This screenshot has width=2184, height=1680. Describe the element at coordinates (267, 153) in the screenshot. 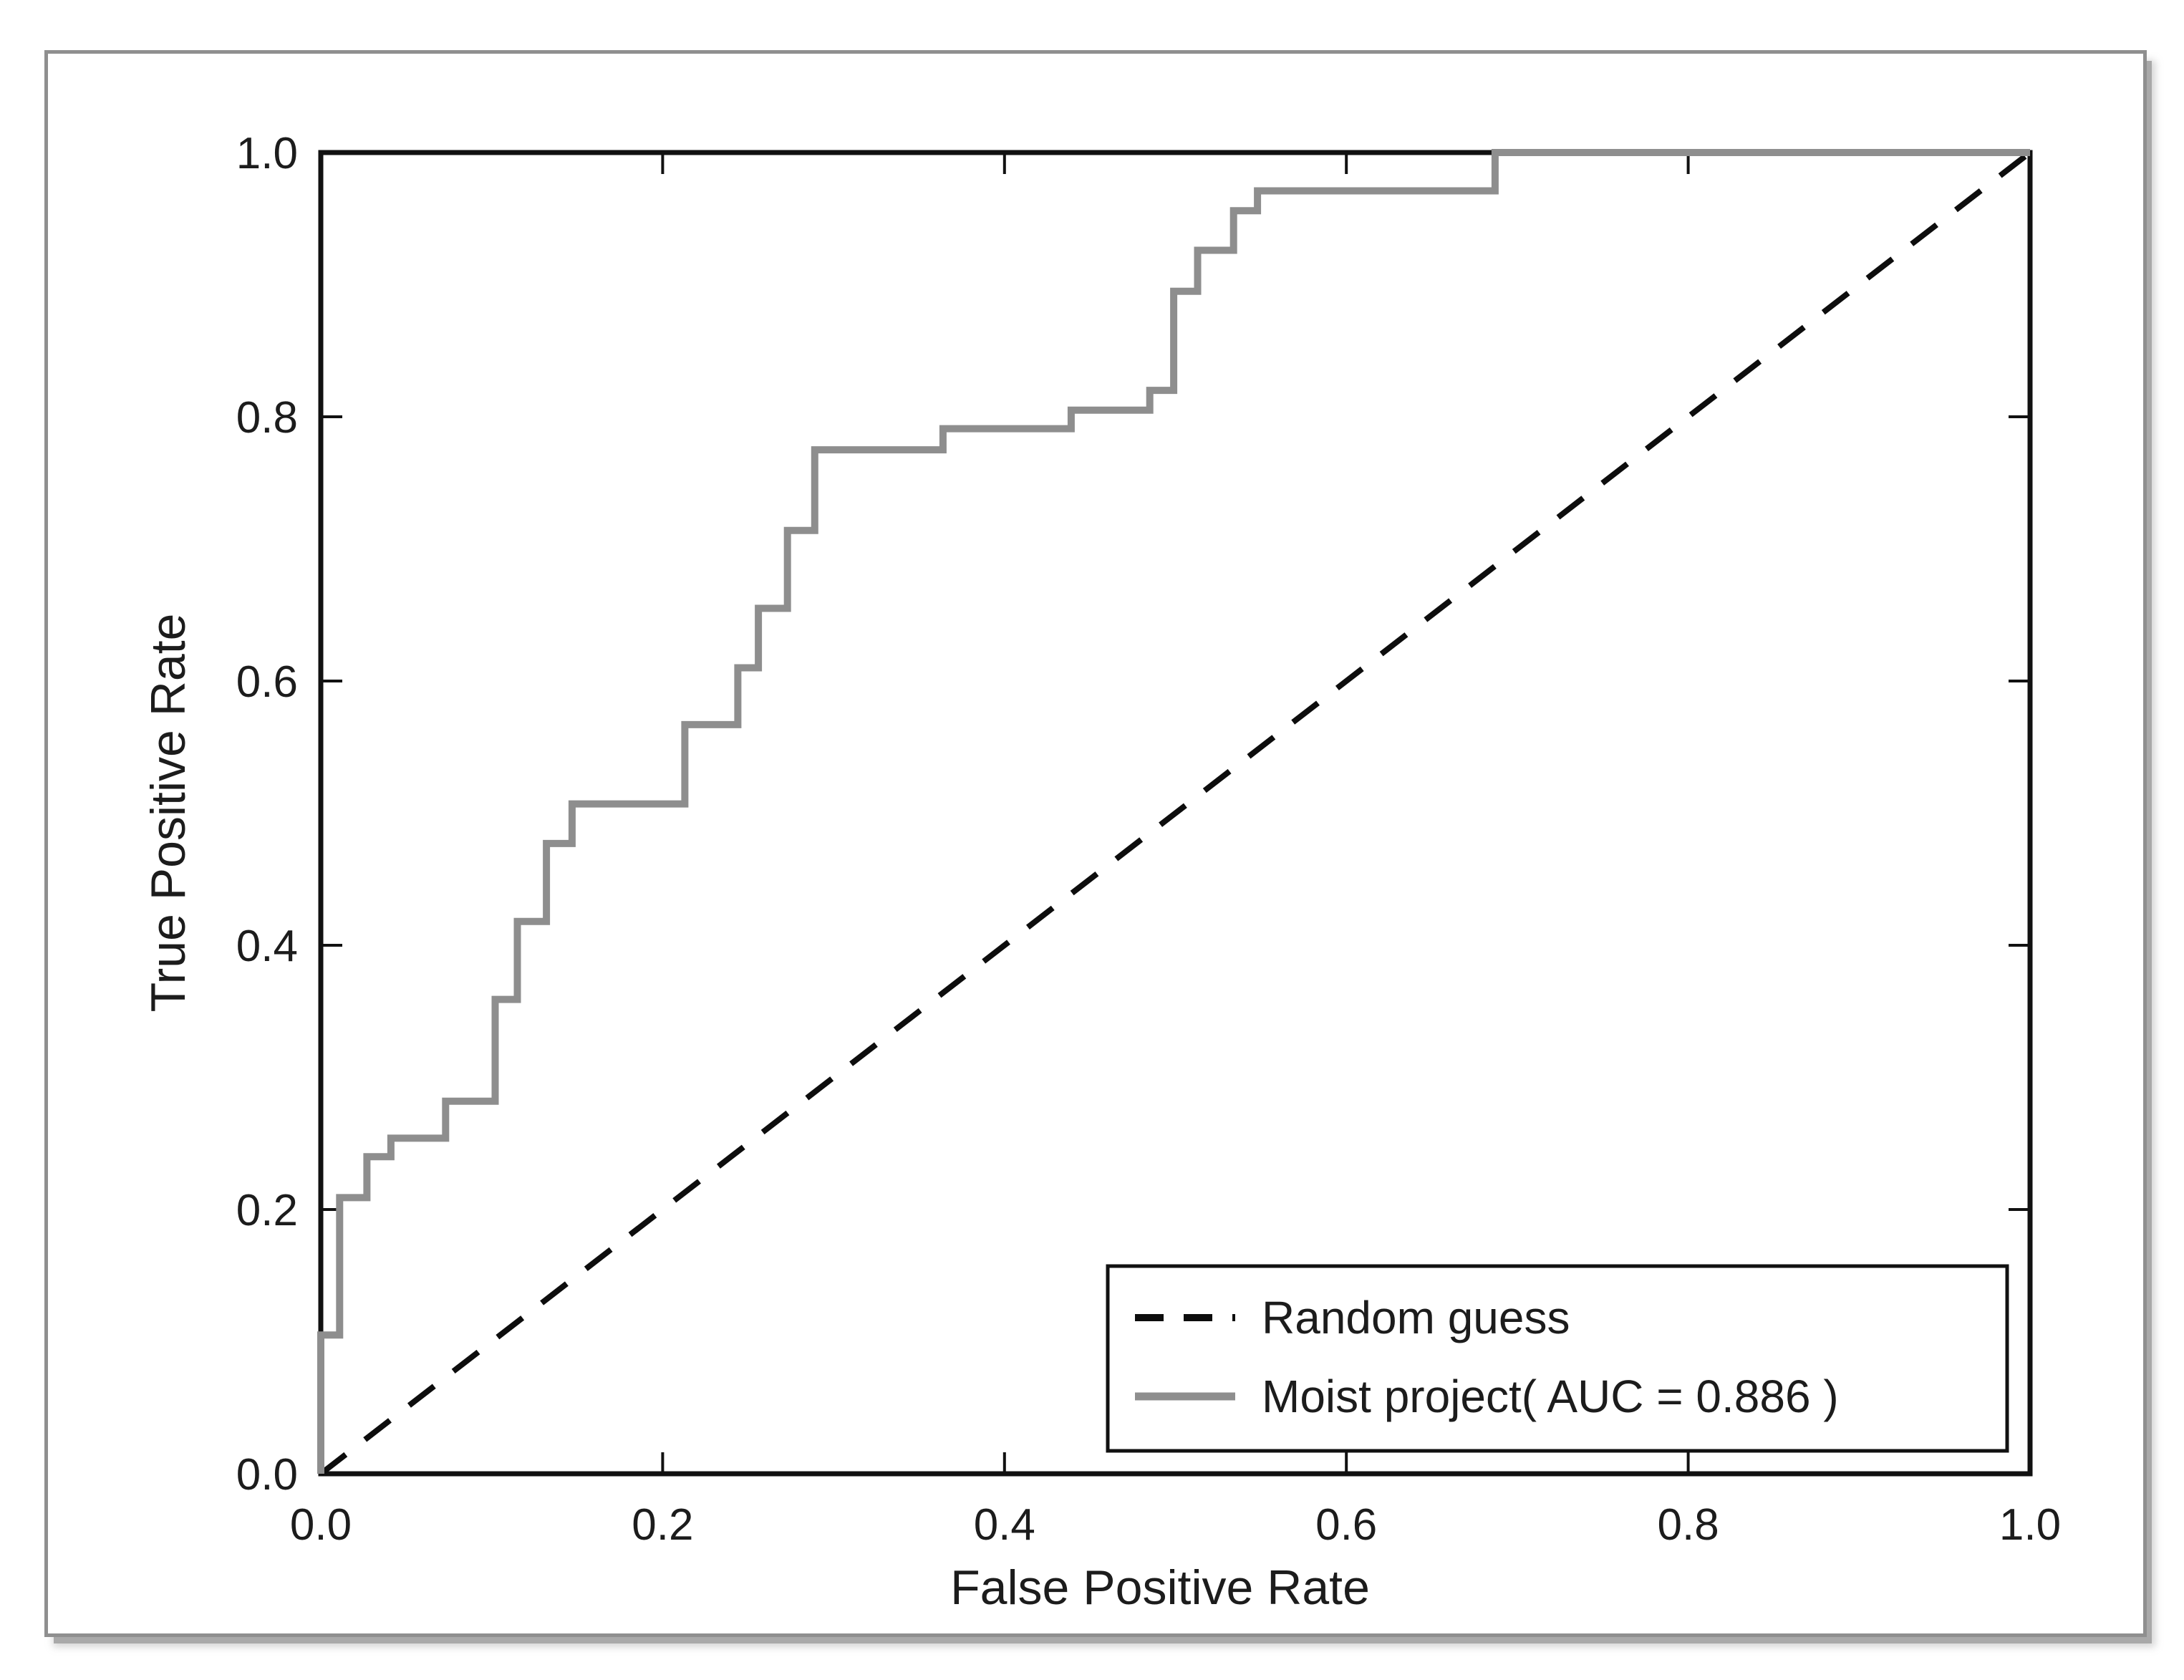

I see `y-tick-label: 1.0` at that location.